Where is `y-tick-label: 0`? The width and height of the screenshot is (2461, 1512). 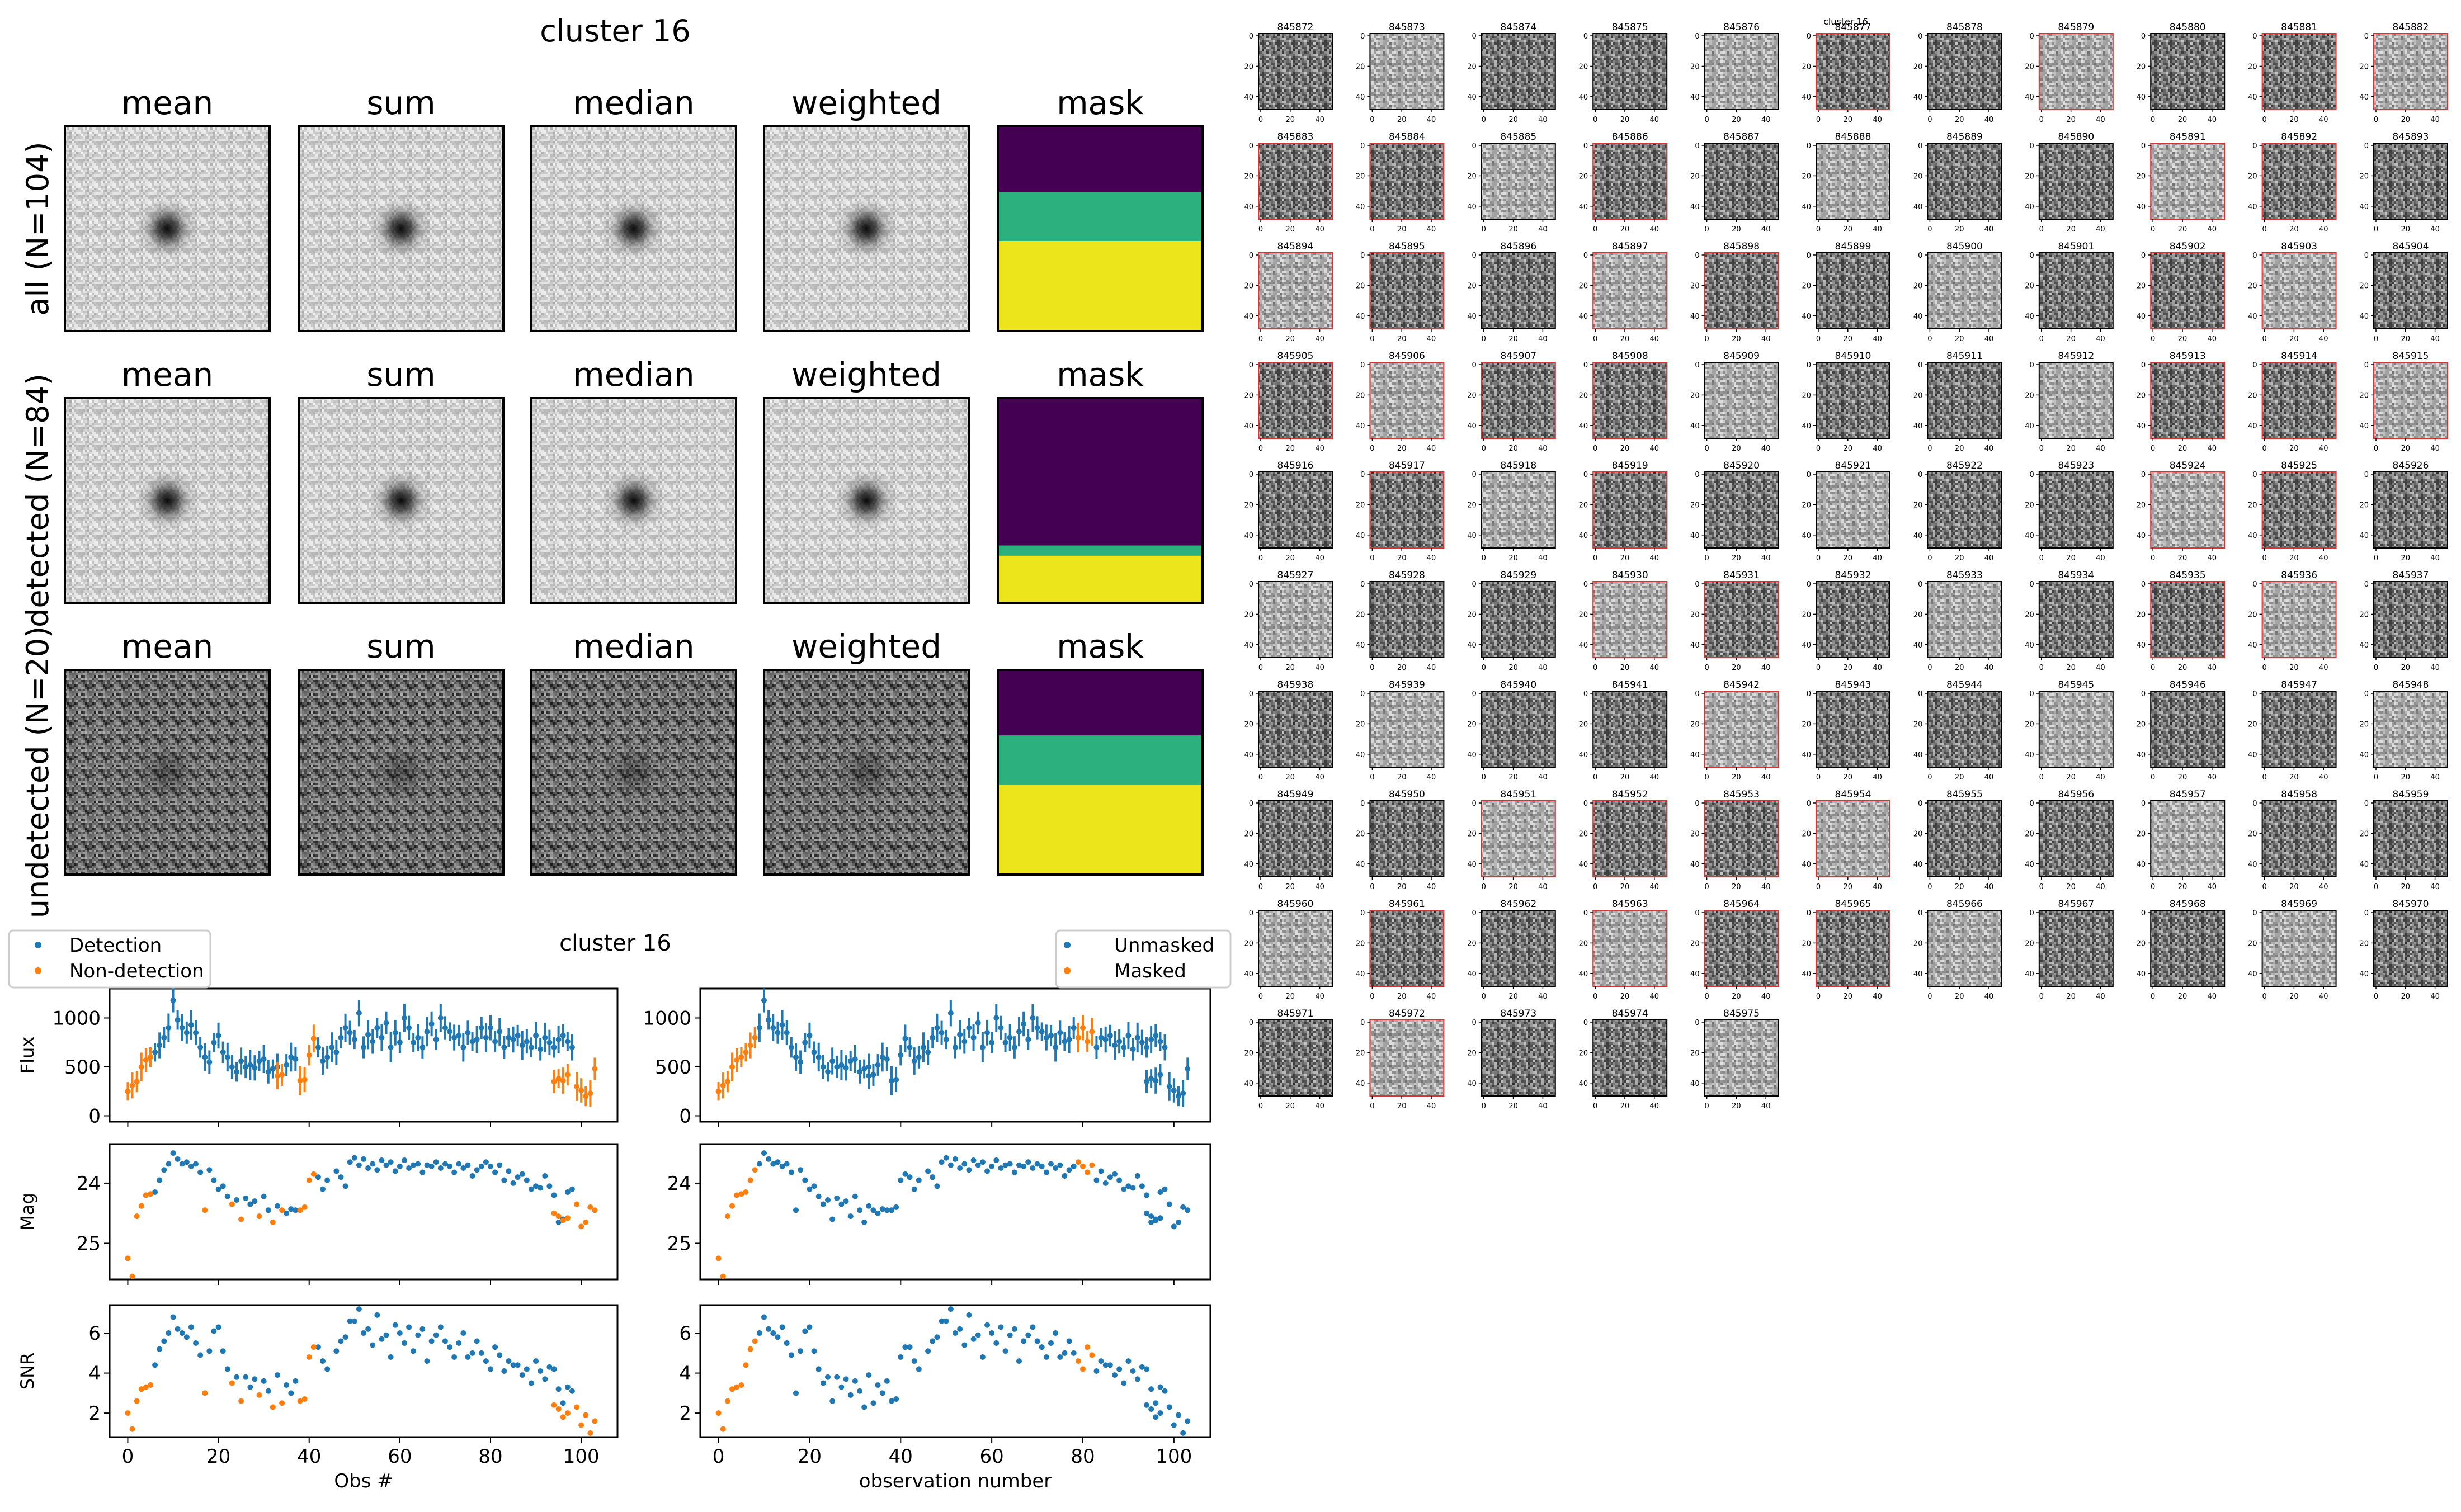 y-tick-label: 0 is located at coordinates (94, 1116).